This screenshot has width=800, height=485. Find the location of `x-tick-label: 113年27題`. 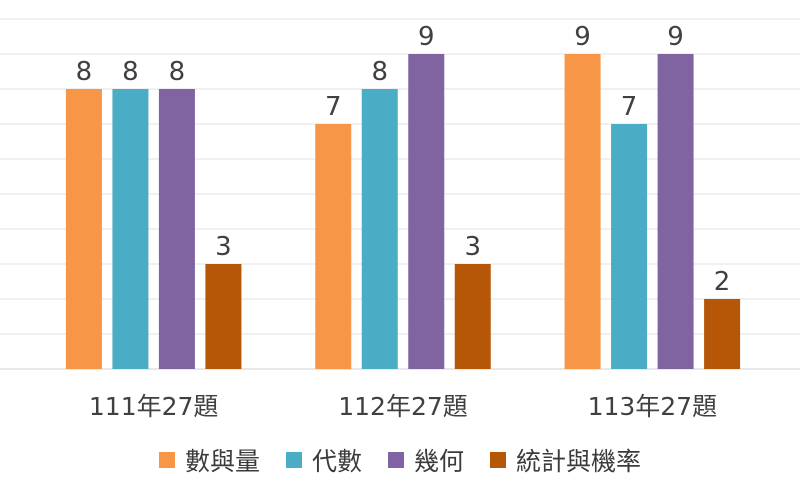

x-tick-label: 113年27題 is located at coordinates (653, 406).